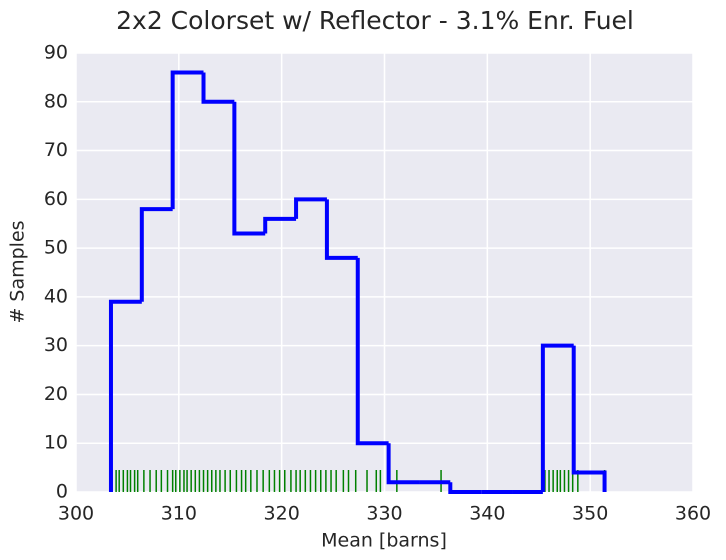 The height and width of the screenshot is (560, 726). I want to click on y-tick-label: 40, so click(56, 296).